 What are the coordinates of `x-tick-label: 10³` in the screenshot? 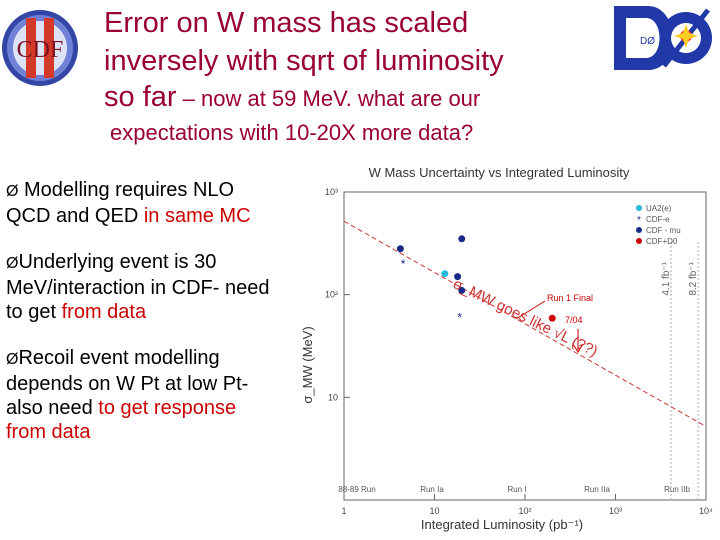 It's located at (615, 511).